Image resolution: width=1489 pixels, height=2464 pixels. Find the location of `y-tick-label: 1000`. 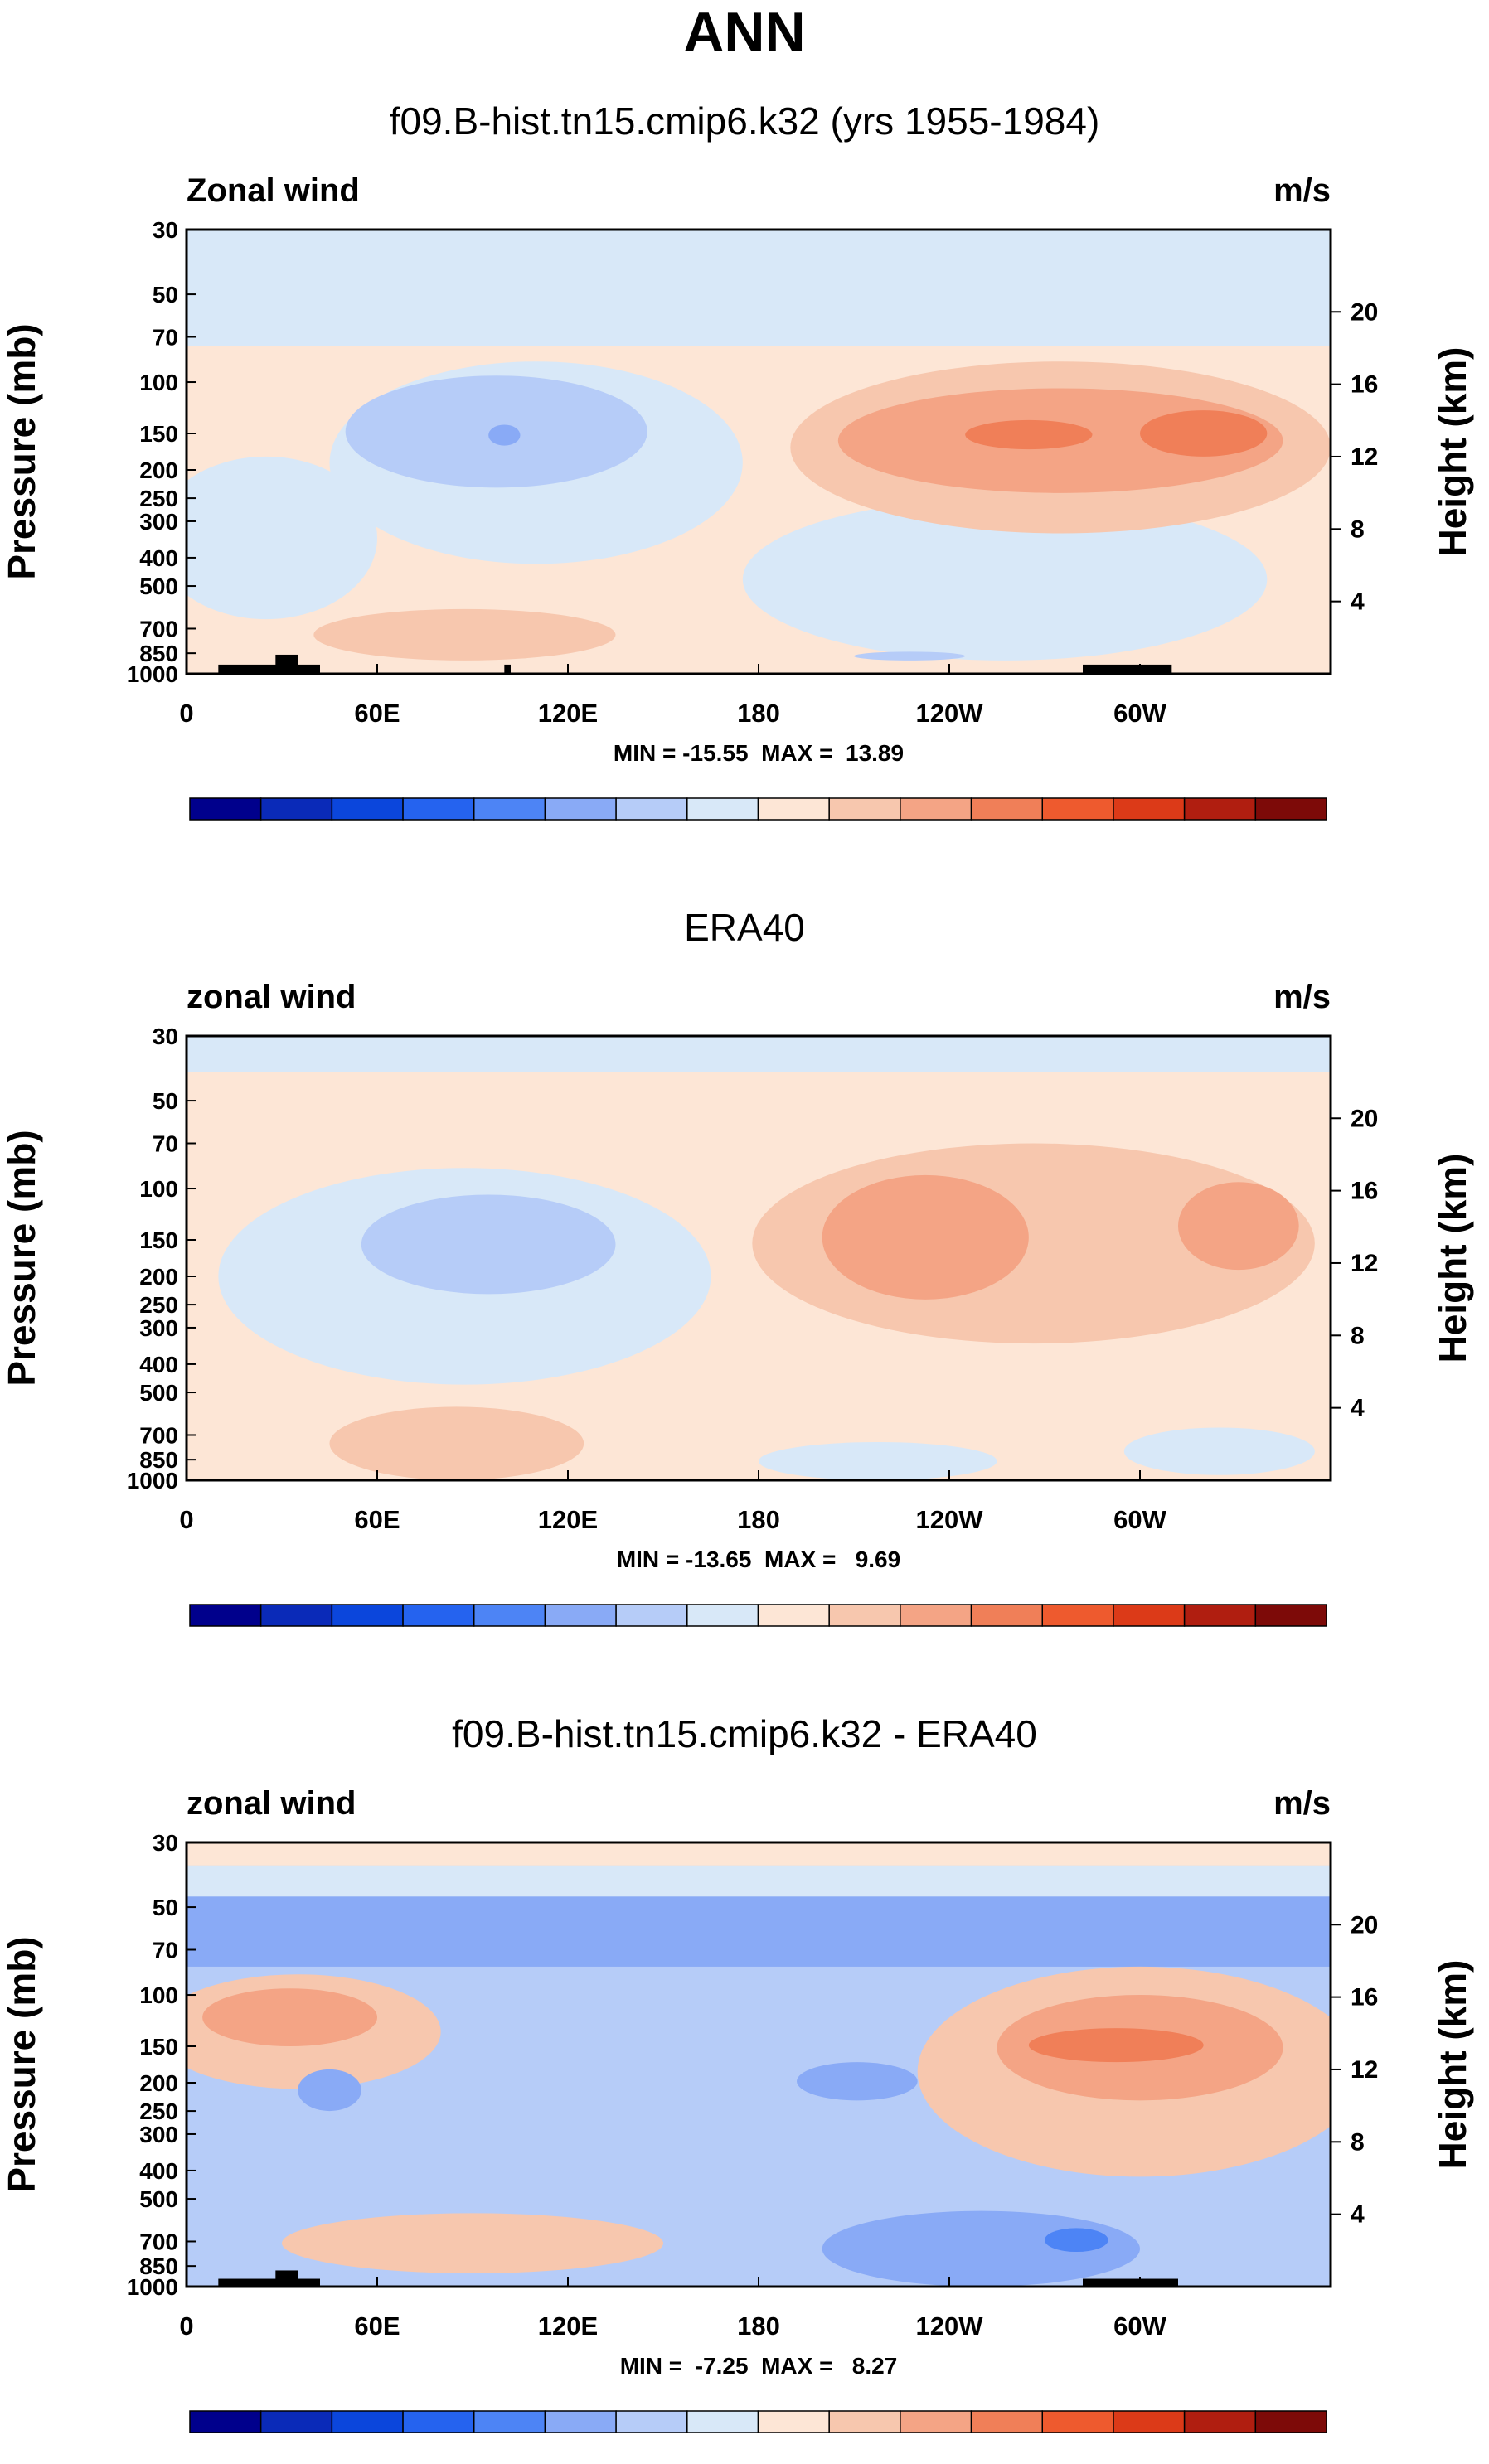

y-tick-label: 1000 is located at coordinates (152, 1480).